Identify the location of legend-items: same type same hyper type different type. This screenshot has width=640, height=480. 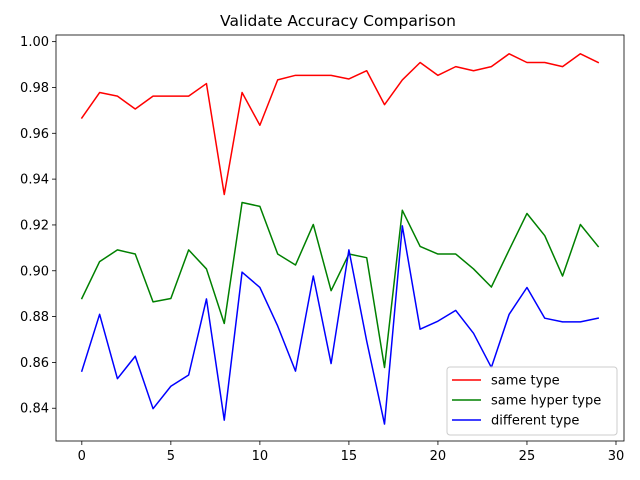
(526, 401).